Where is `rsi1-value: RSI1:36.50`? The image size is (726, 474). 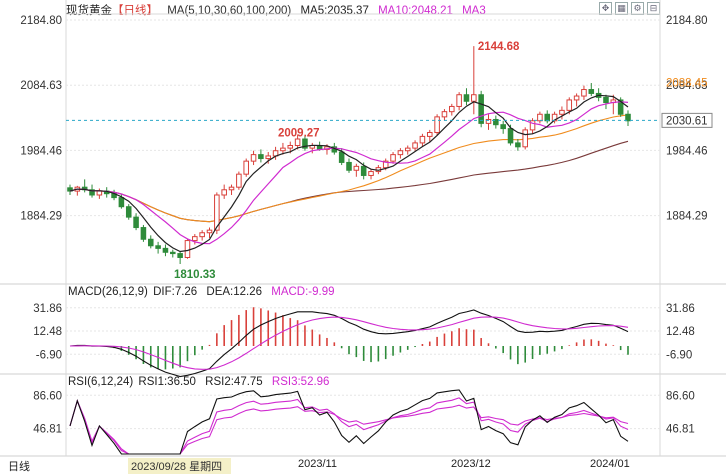
rsi1-value: RSI1:36.50 is located at coordinates (167, 382).